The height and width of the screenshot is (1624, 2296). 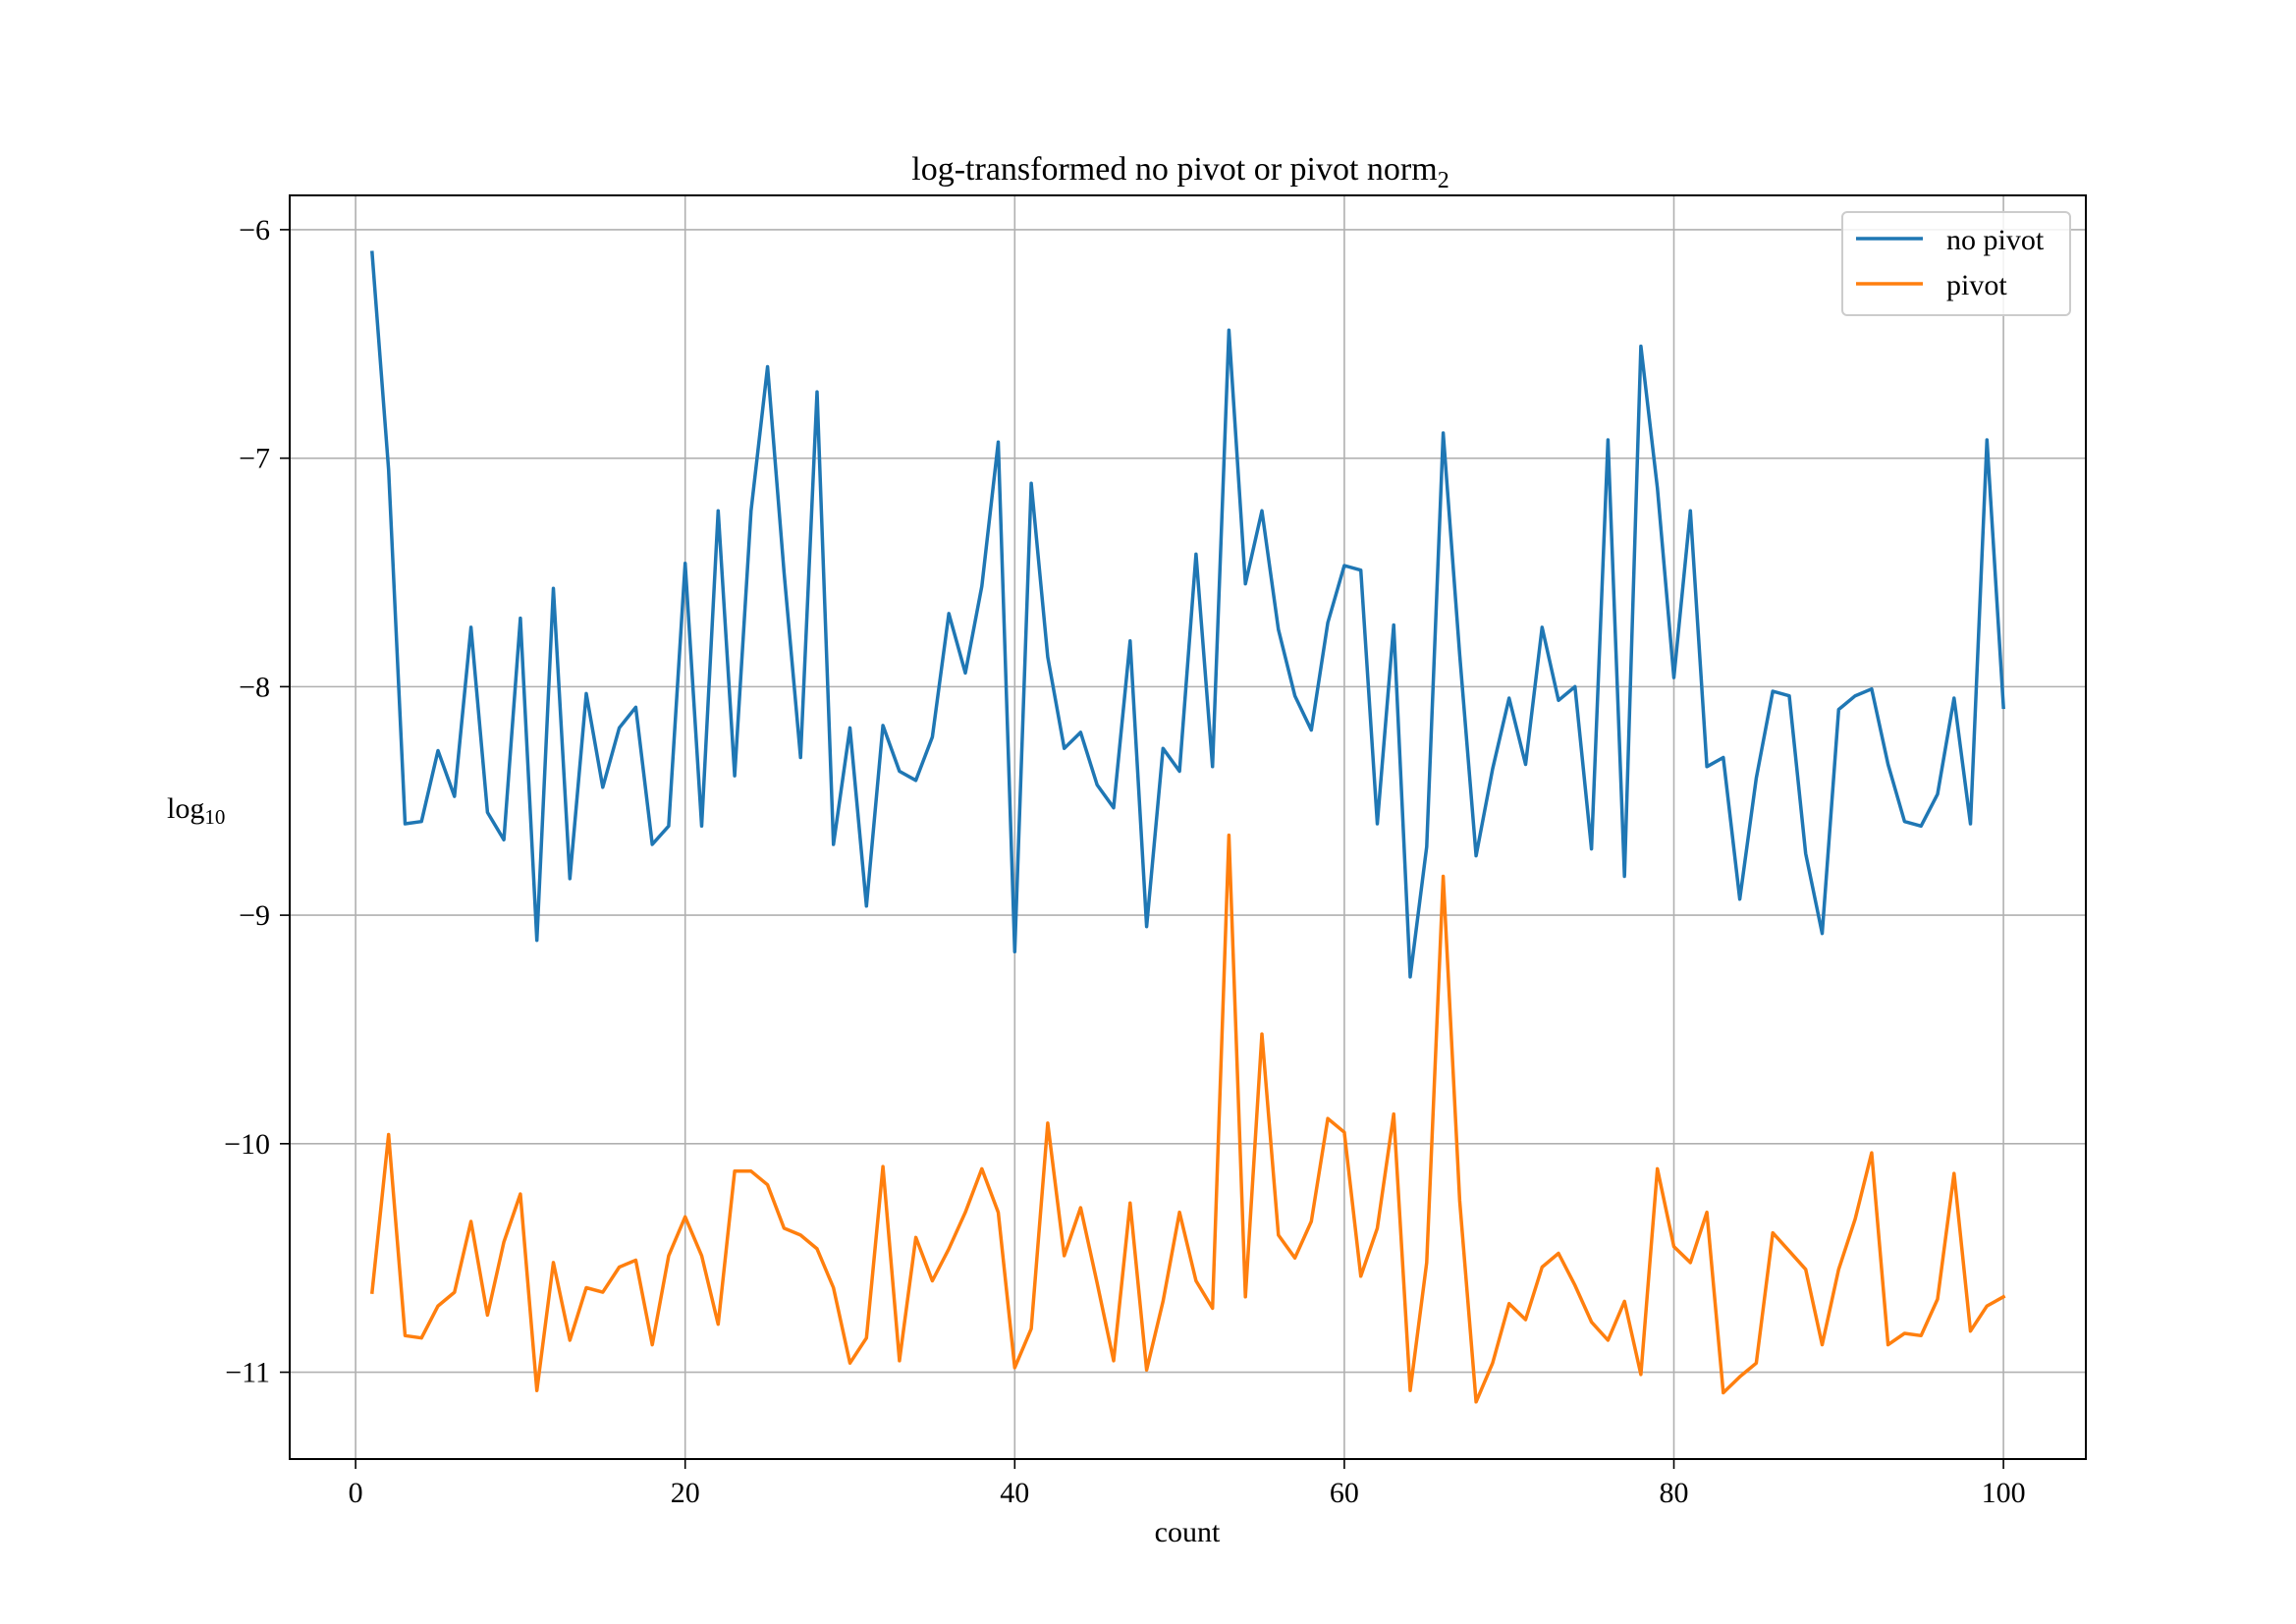 I want to click on x-tick-label: 60, so click(x=1344, y=1493).